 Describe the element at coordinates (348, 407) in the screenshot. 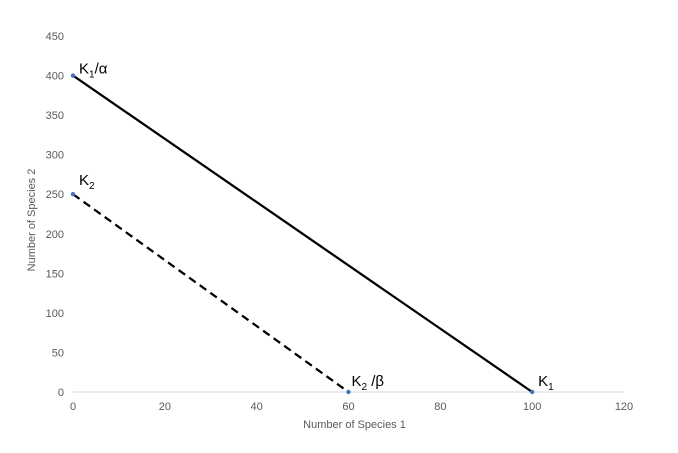

I see `x-tick-label: 60` at that location.